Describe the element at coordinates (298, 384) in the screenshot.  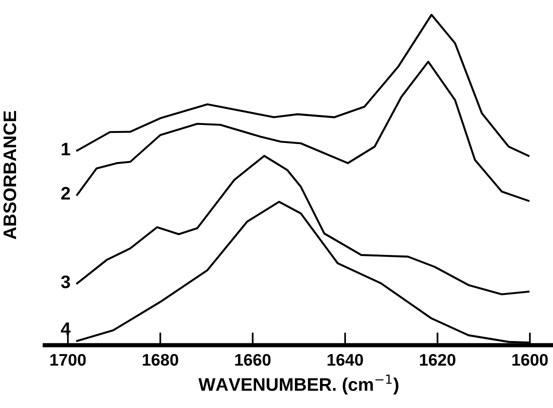
I see `x-axis-title: WAVENUMBER. (cm$^{−1}$)` at that location.